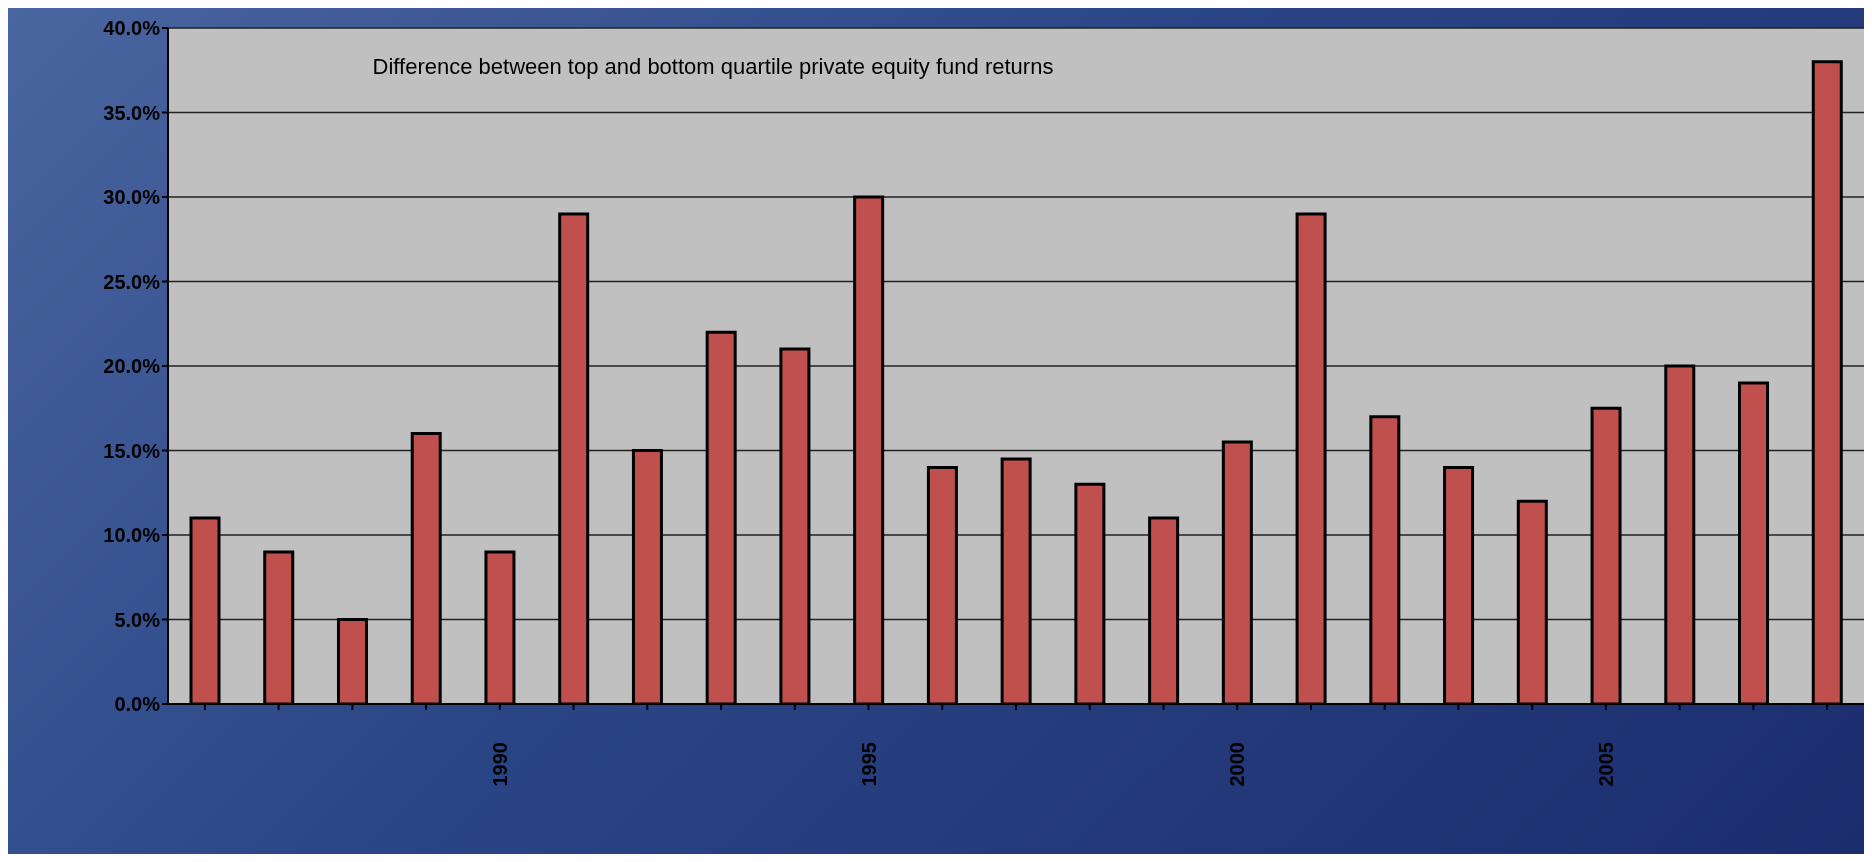  I want to click on y-tick-label: 0.0%, so click(137, 704).